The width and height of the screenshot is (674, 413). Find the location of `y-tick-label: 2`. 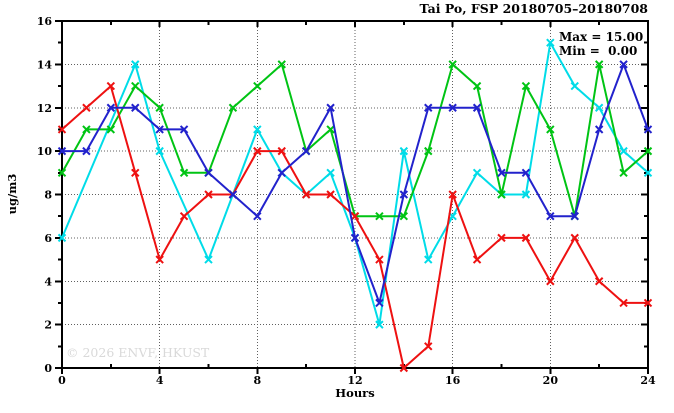

y-tick-label: 2 is located at coordinates (48, 325).